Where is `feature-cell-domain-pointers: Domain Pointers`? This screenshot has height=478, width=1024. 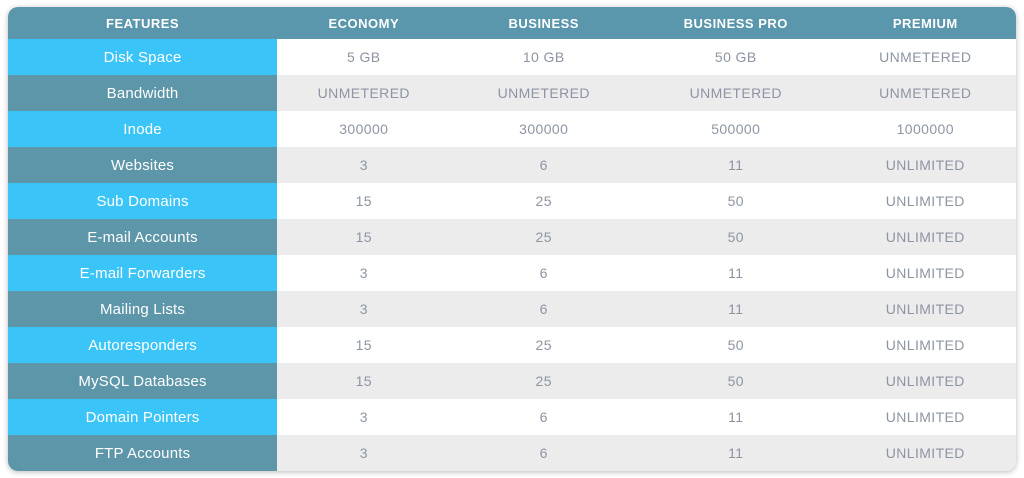 feature-cell-domain-pointers: Domain Pointers is located at coordinates (143, 417).